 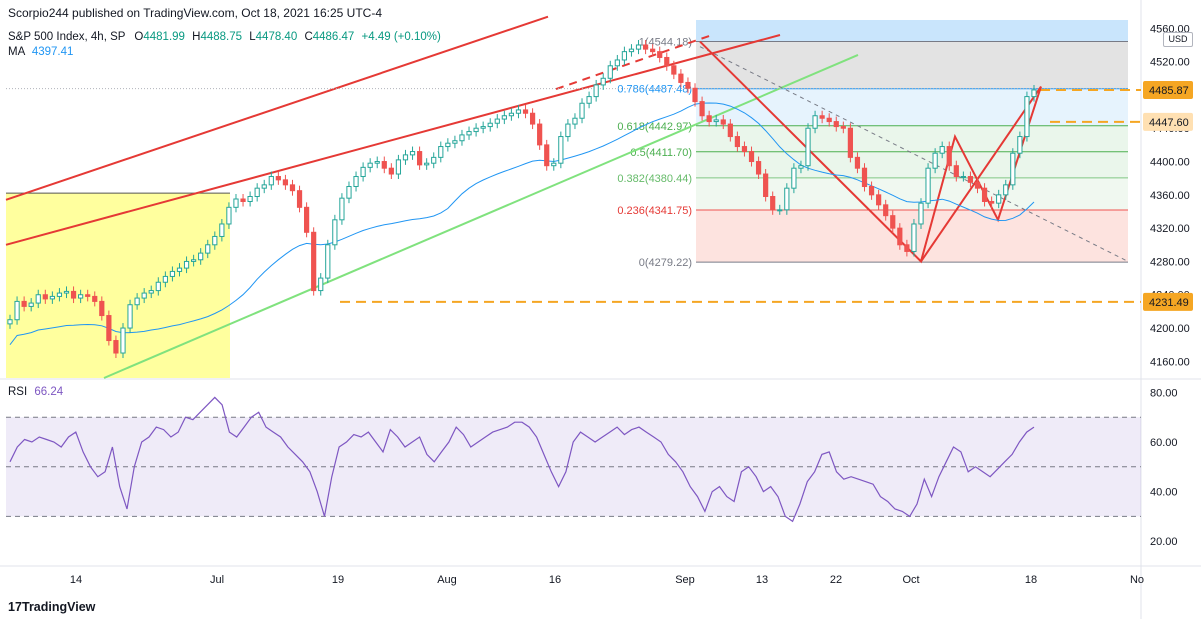 What do you see at coordinates (1164, 467) in the screenshot?
I see `rsi-axis: 80.00 60.00 40.00 20.00` at bounding box center [1164, 467].